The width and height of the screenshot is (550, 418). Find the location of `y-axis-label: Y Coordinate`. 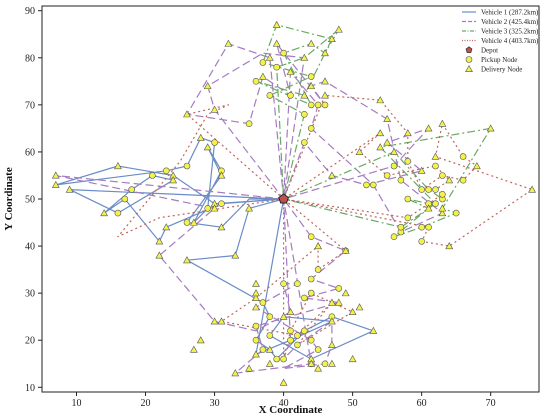

y-axis-label: Y Coordinate is located at coordinates (9, 199).